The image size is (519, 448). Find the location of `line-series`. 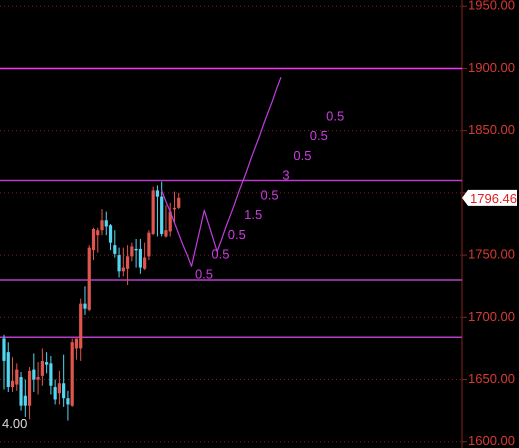

line-series is located at coordinates (221, 171).